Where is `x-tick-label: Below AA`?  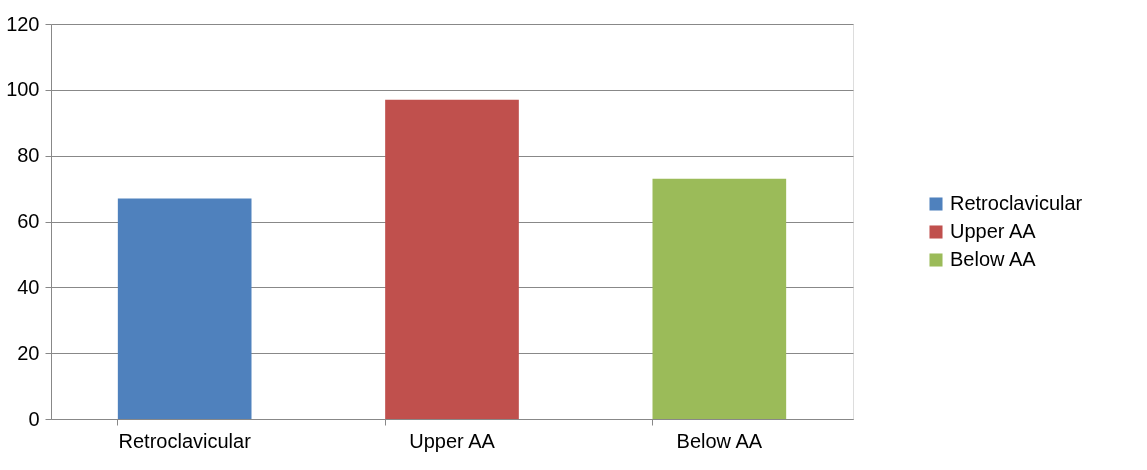
x-tick-label: Below AA is located at coordinates (719, 440).